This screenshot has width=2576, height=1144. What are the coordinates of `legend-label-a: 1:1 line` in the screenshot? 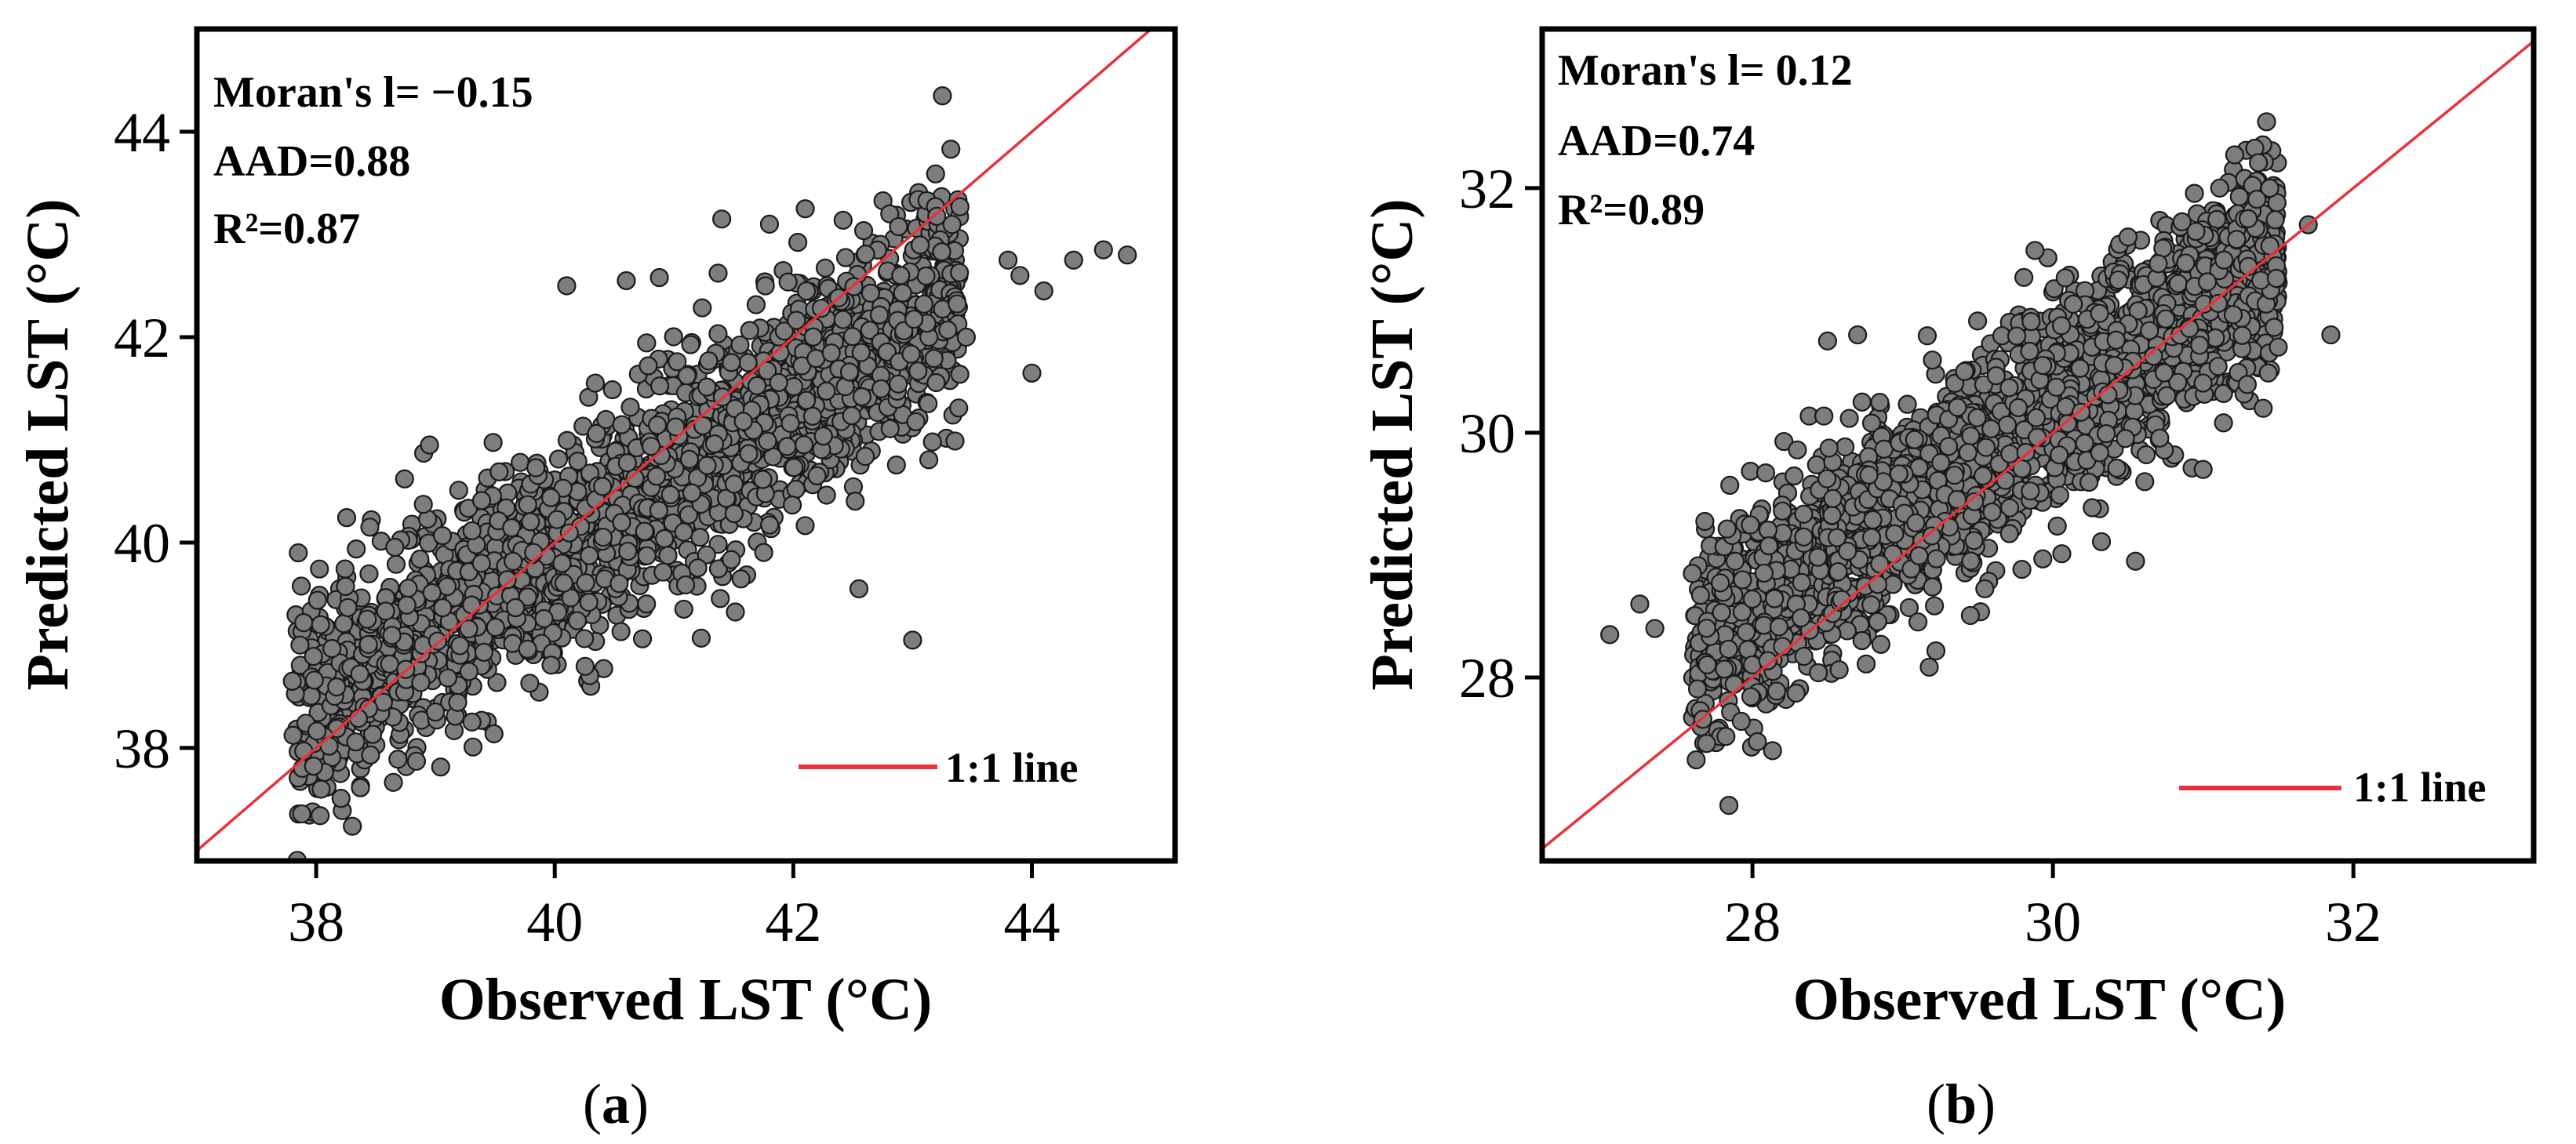 It's located at (1012, 768).